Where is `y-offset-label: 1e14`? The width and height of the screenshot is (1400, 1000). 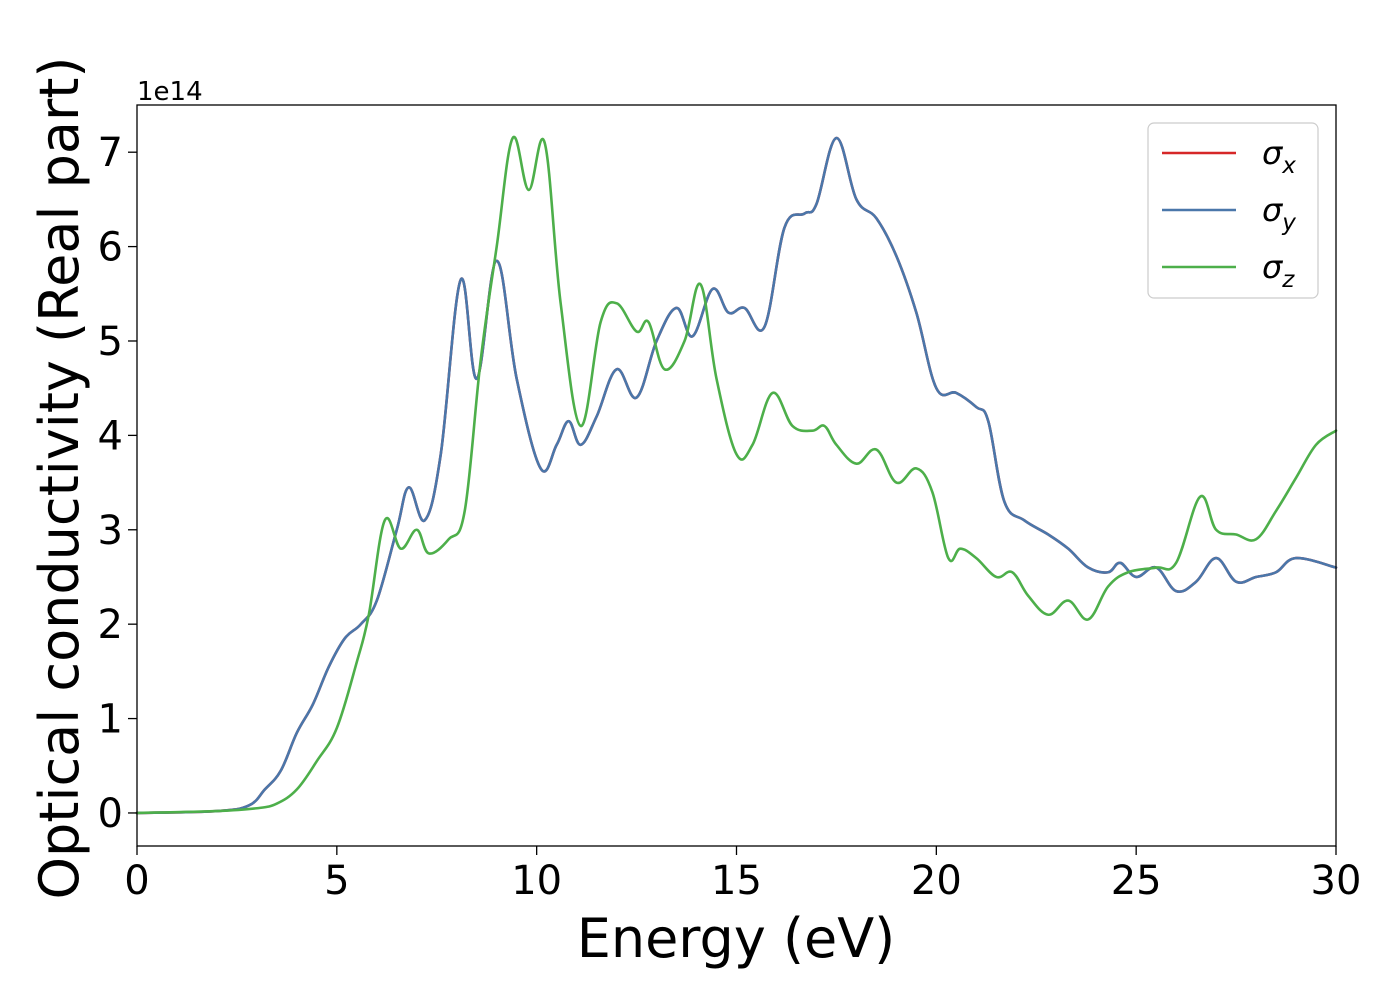 y-offset-label: 1e14 is located at coordinates (170, 92).